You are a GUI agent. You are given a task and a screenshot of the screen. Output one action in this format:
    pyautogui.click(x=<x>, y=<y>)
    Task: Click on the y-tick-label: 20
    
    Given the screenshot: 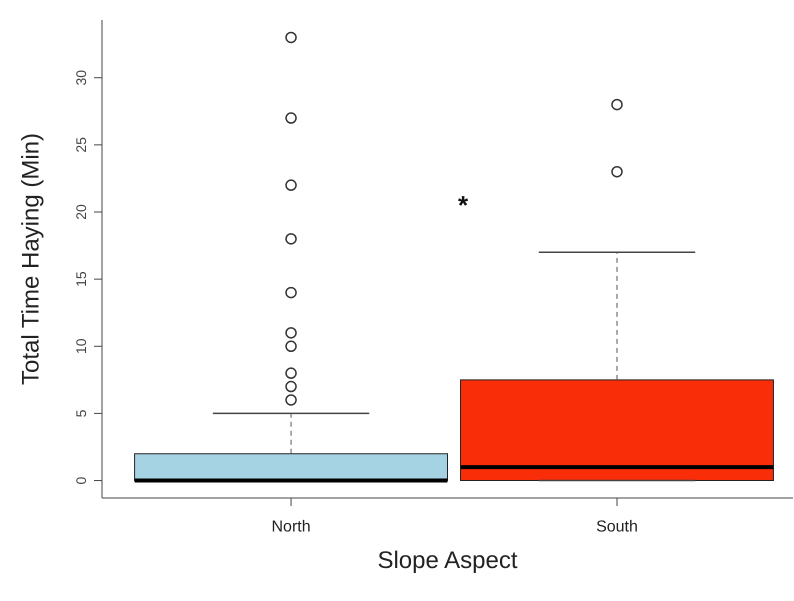 What is the action you would take?
    pyautogui.click(x=81, y=212)
    